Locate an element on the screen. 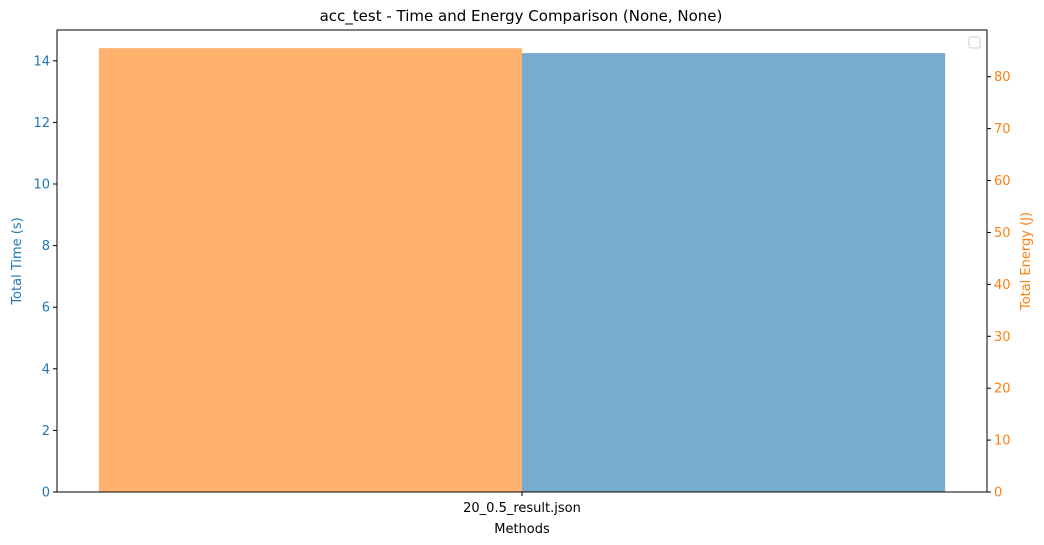  x-axis: 20_0.5_result.json is located at coordinates (522, 504).